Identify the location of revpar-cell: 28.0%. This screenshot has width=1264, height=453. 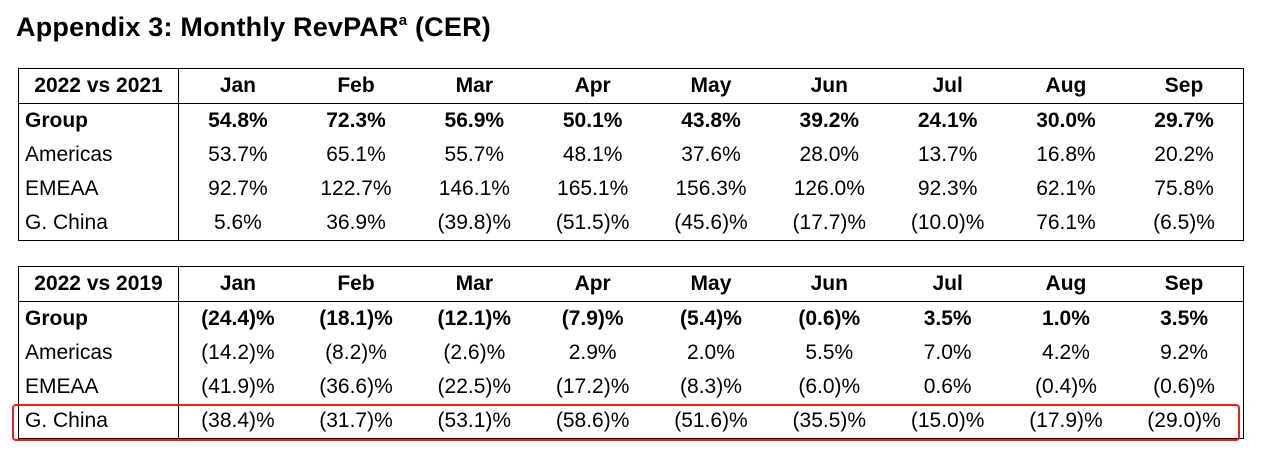
(829, 154).